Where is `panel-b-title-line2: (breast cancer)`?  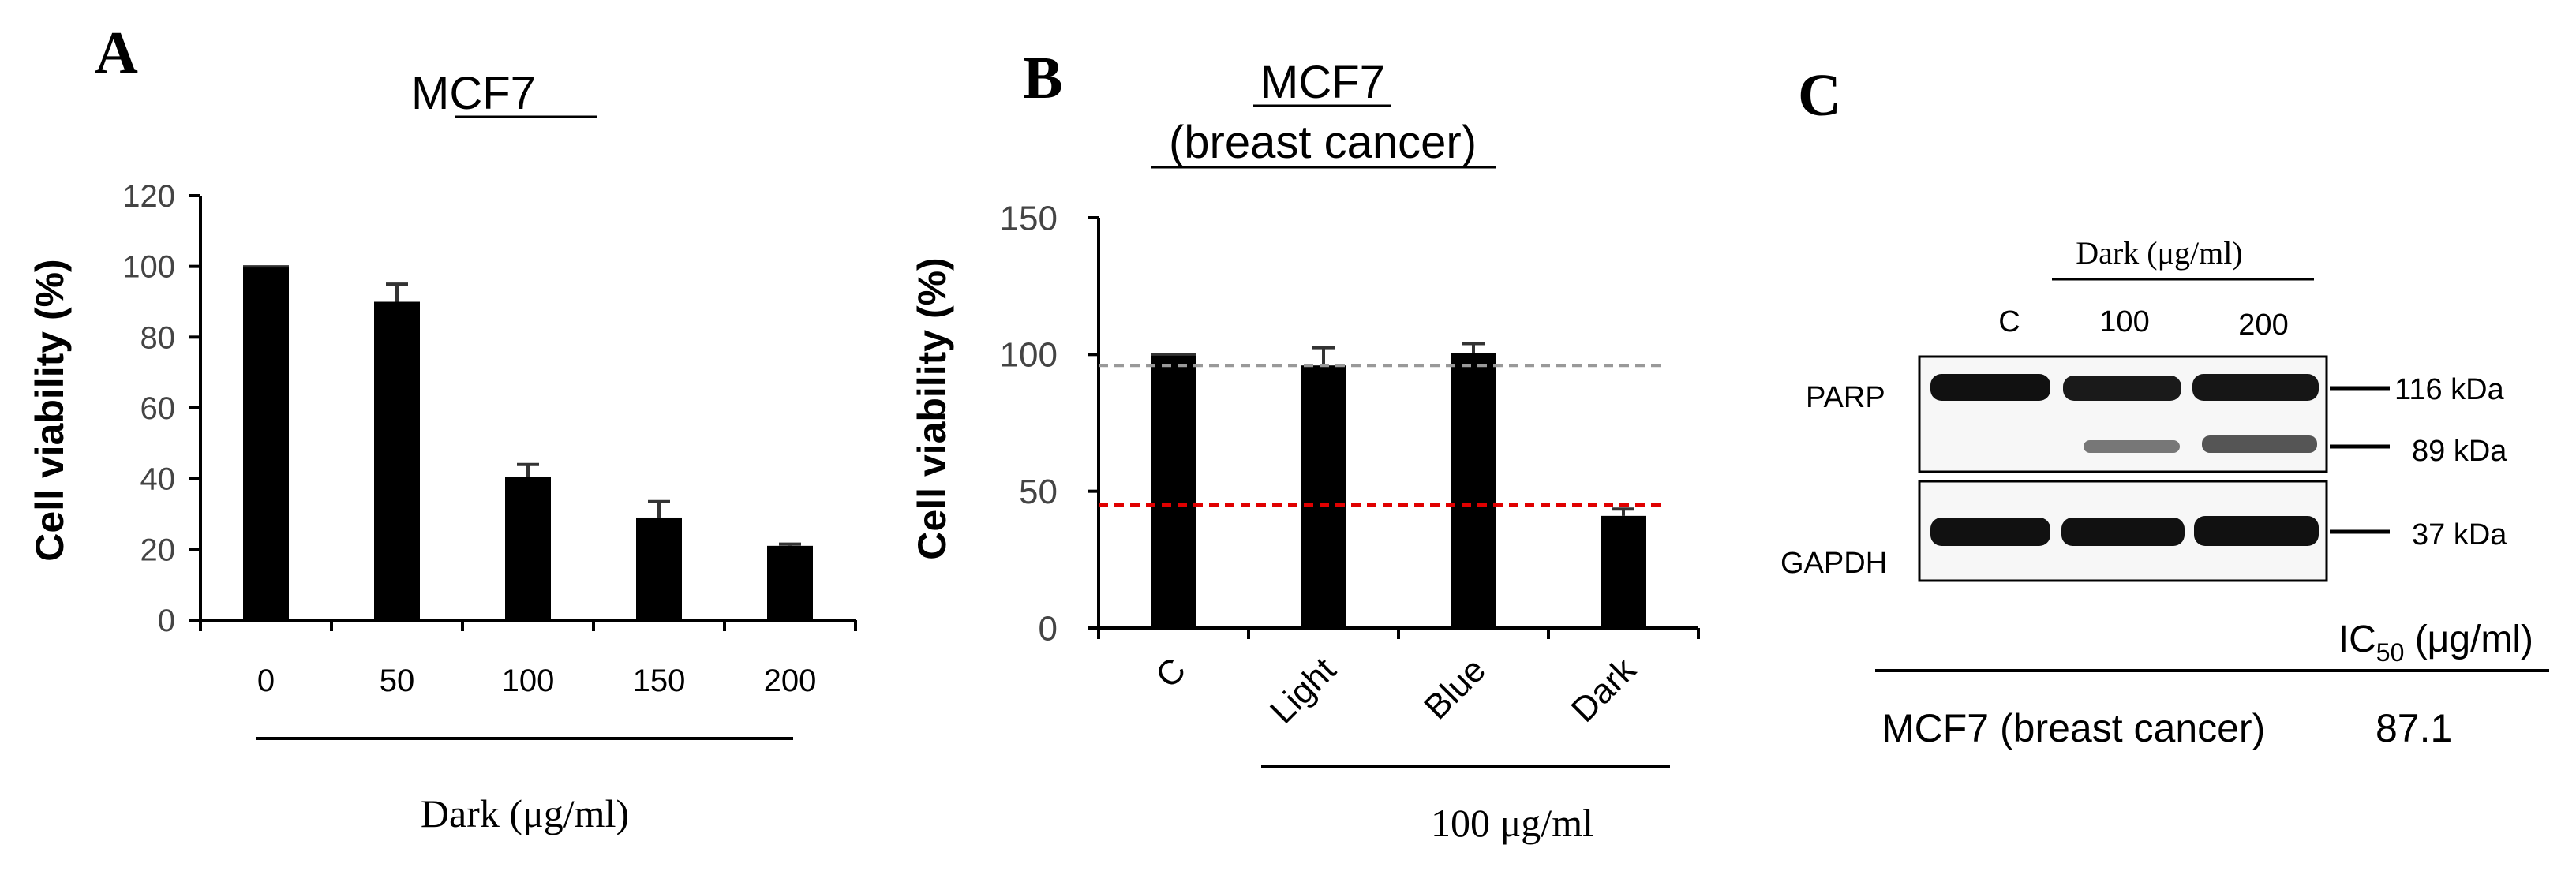
panel-b-title-line2: (breast cancer) is located at coordinates (1323, 142).